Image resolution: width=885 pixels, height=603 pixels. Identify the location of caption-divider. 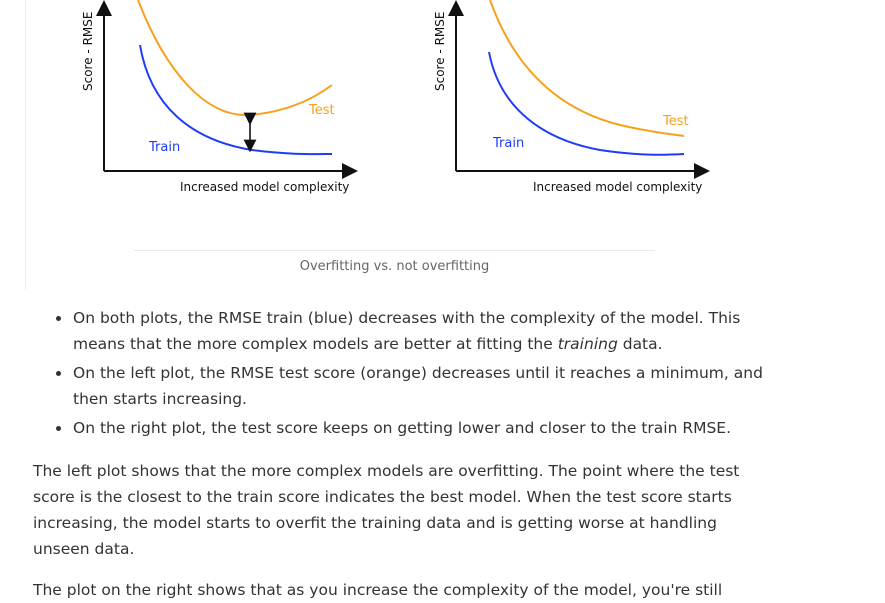
(394, 250).